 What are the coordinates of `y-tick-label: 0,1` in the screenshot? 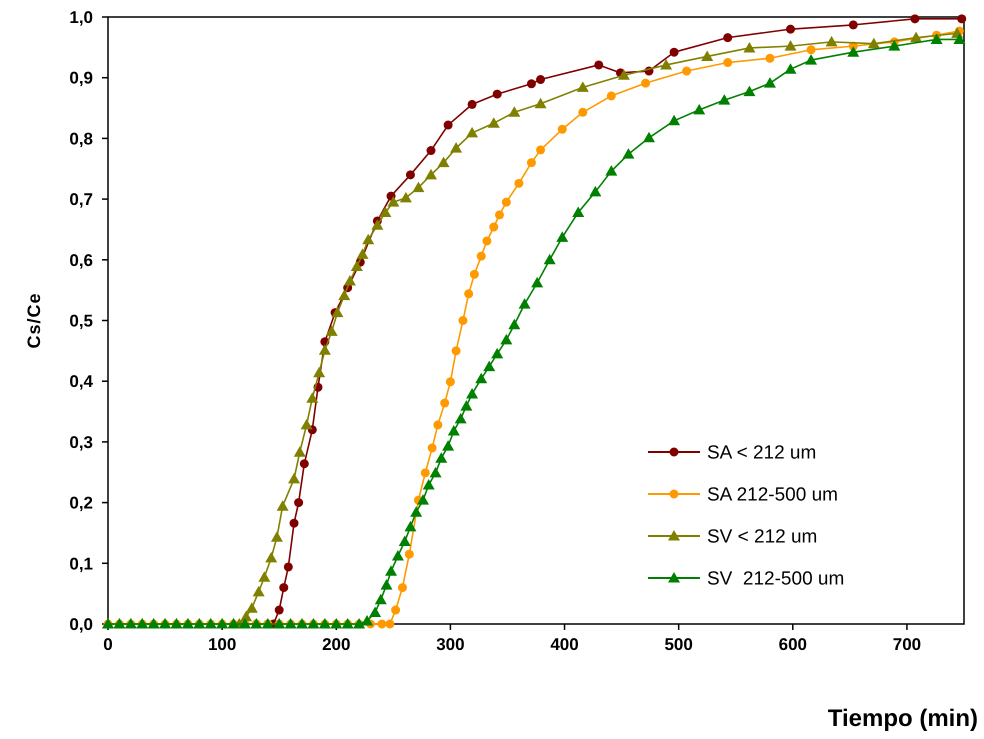 It's located at (81, 564).